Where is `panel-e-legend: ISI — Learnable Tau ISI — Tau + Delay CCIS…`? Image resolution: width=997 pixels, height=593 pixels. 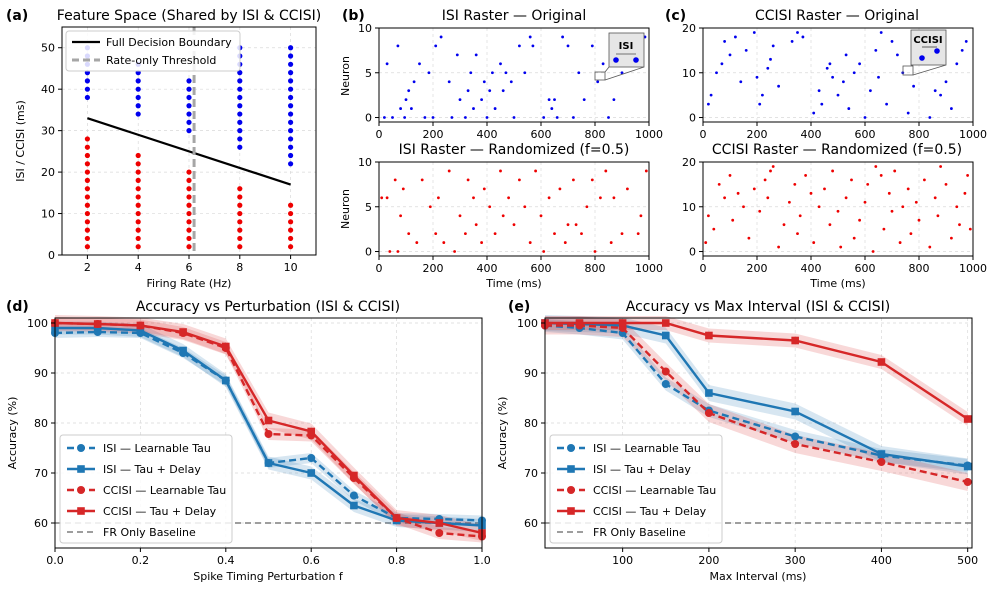 panel-e-legend: ISI — Learnable Tau ISI — Tau + Delay CCIS… is located at coordinates (636, 489).